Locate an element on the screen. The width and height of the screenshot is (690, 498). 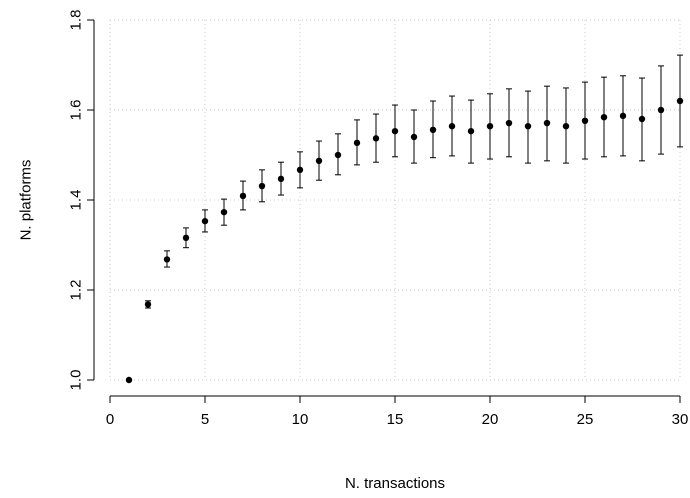
y-tick-label-0: 1.0 is located at coordinates (76, 380).